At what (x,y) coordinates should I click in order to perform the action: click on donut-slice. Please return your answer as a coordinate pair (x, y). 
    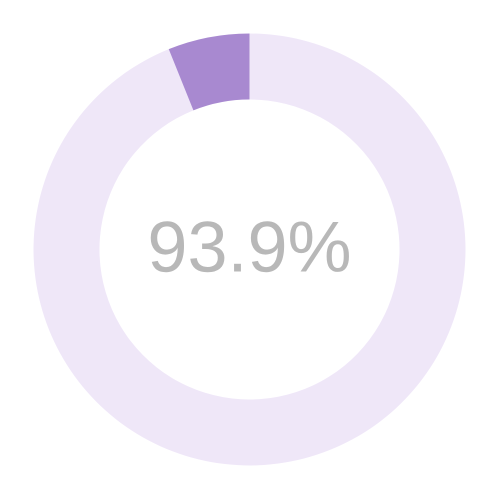
    Looking at the image, I should click on (209, 72).